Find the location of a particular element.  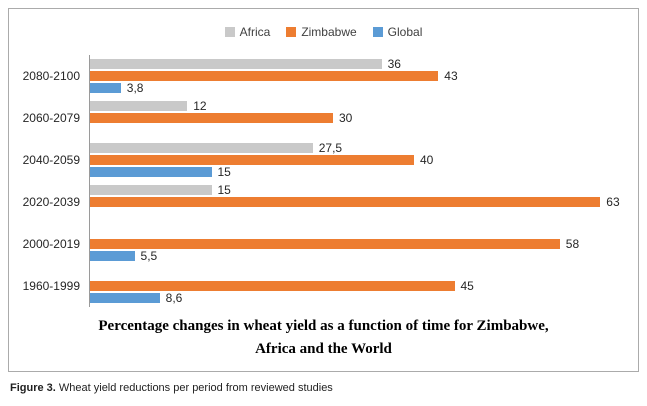

bar-row-global: 8,6 is located at coordinates (361, 298).